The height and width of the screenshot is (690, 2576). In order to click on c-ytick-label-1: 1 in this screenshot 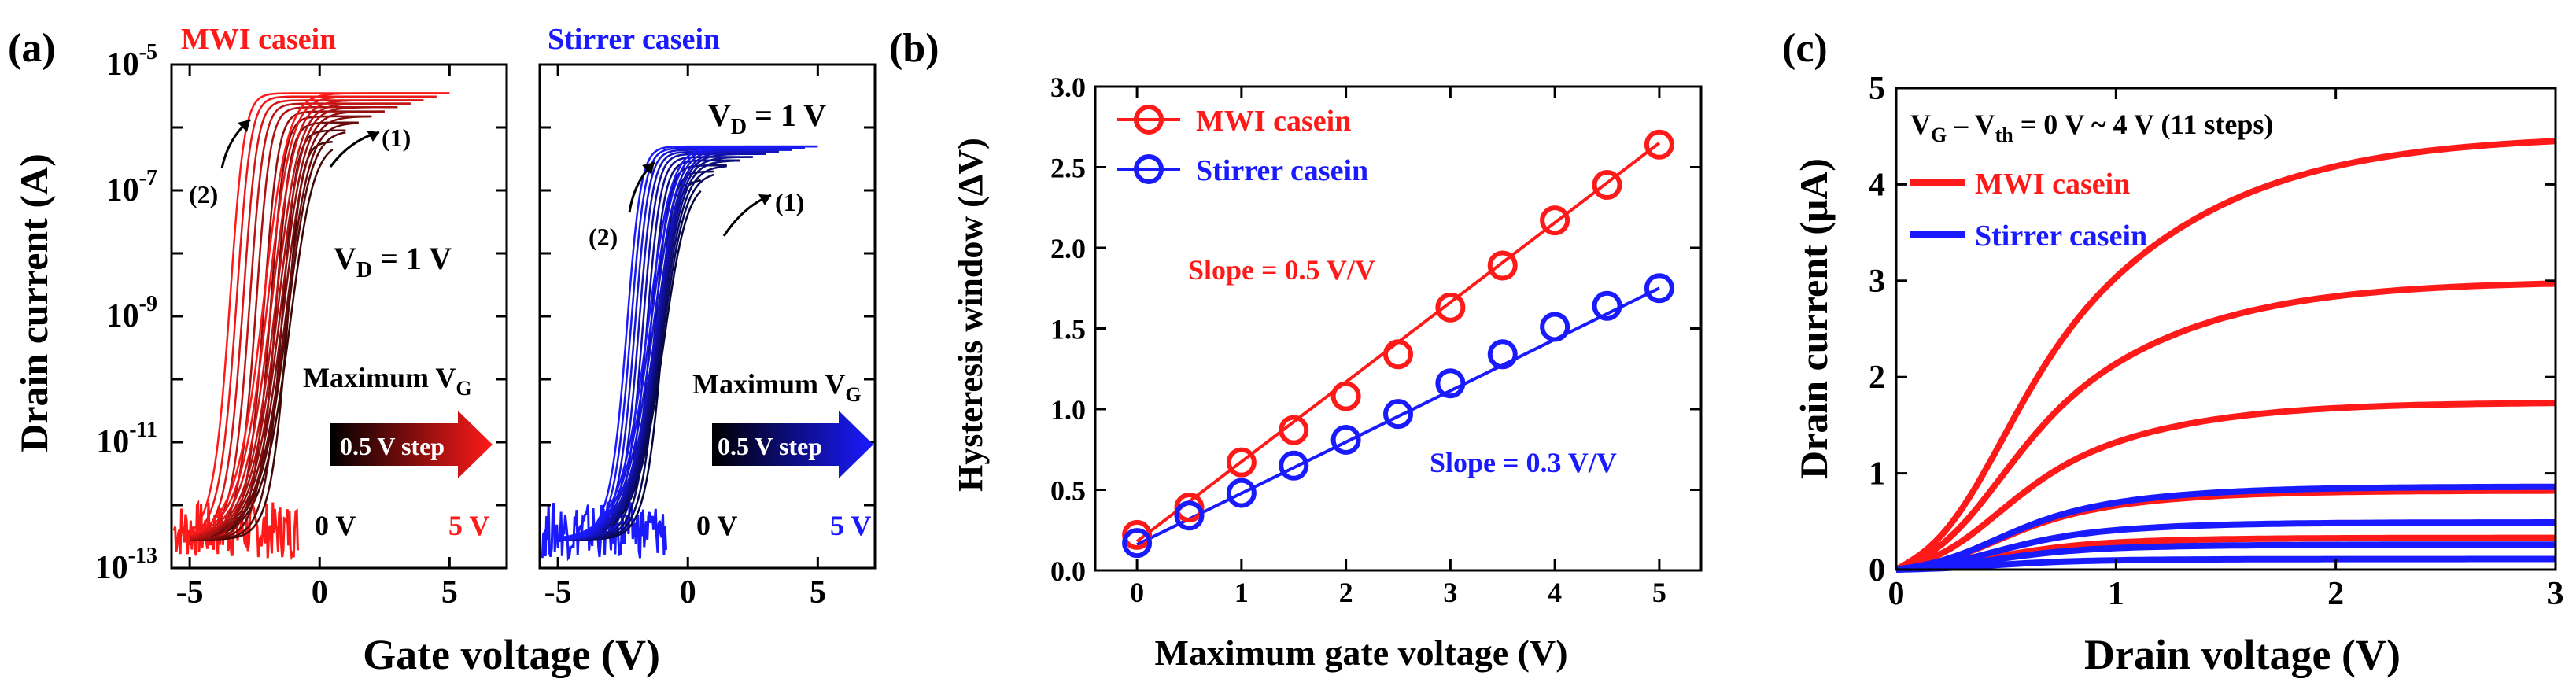, I will do `click(1877, 474)`.